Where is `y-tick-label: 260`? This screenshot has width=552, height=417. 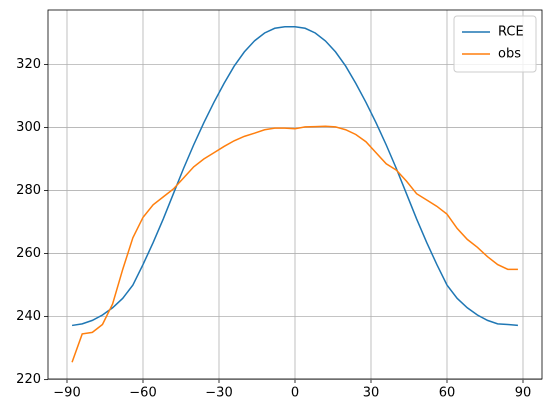
y-tick-label: 260 is located at coordinates (28, 253).